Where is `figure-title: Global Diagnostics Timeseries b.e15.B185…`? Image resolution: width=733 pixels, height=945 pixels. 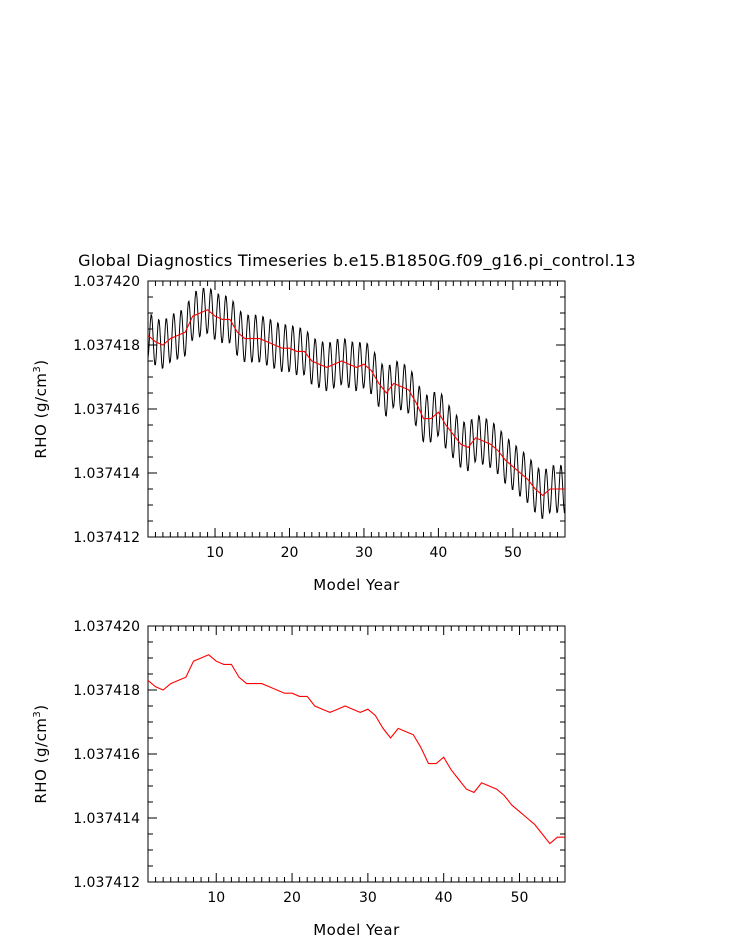 figure-title: Global Diagnostics Timeseries b.e15.B185… is located at coordinates (357, 261).